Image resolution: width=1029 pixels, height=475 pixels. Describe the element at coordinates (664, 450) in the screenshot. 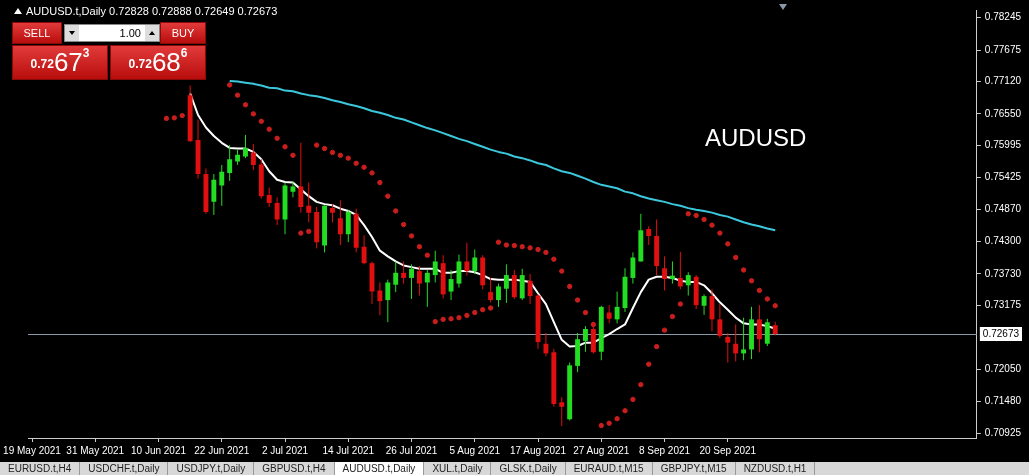

I see `x-tick-label: 8 Sep 2021` at that location.